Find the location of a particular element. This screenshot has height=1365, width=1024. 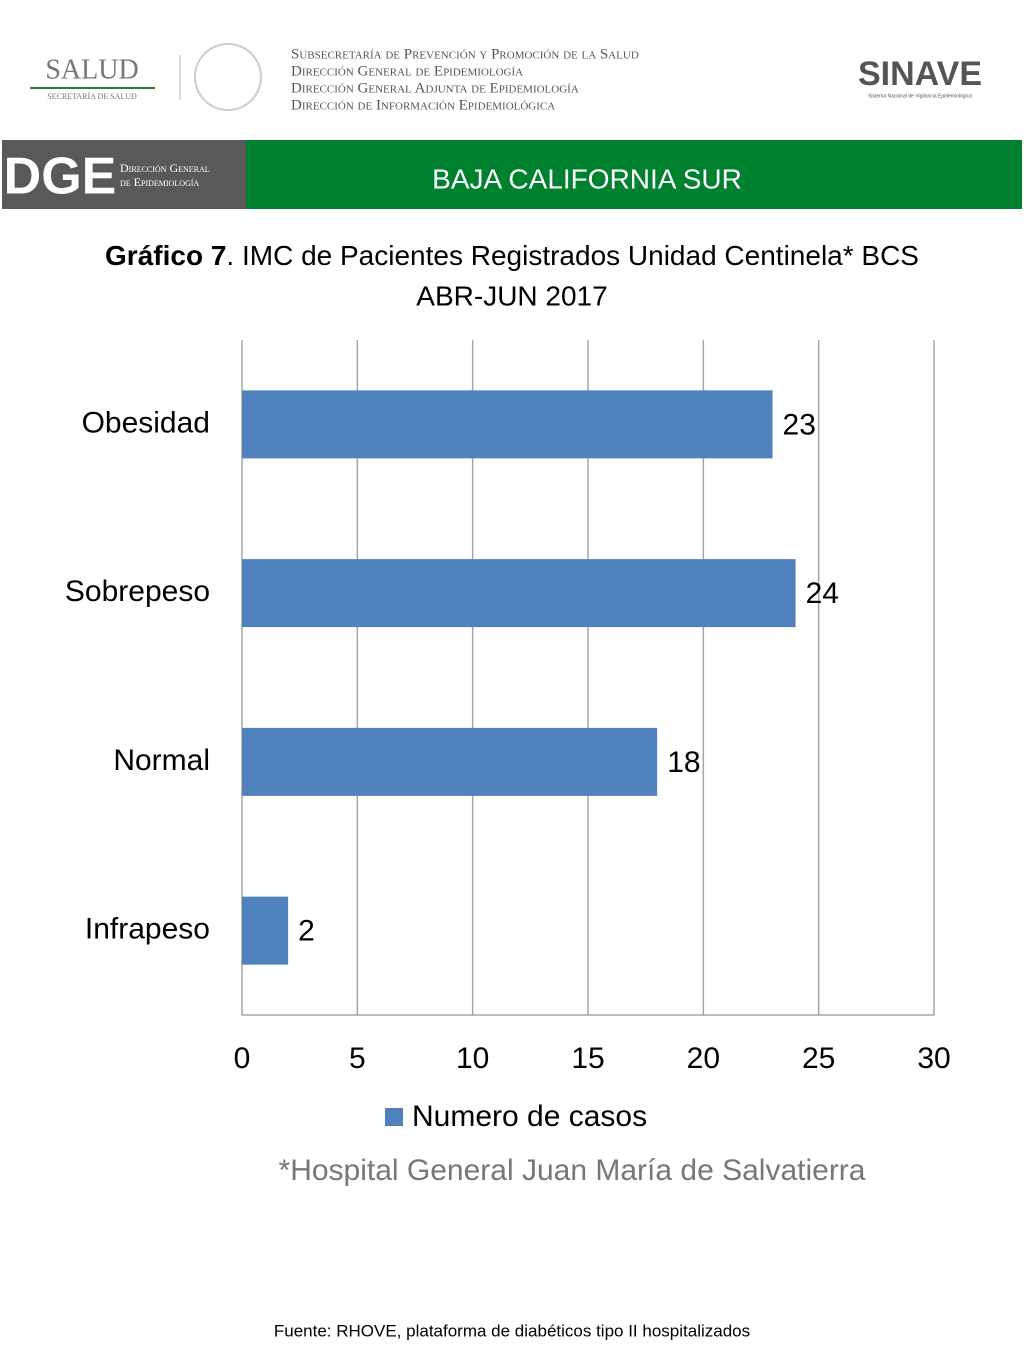

header-line: Dirección de Información Epidemiológica is located at coordinates (423, 105).